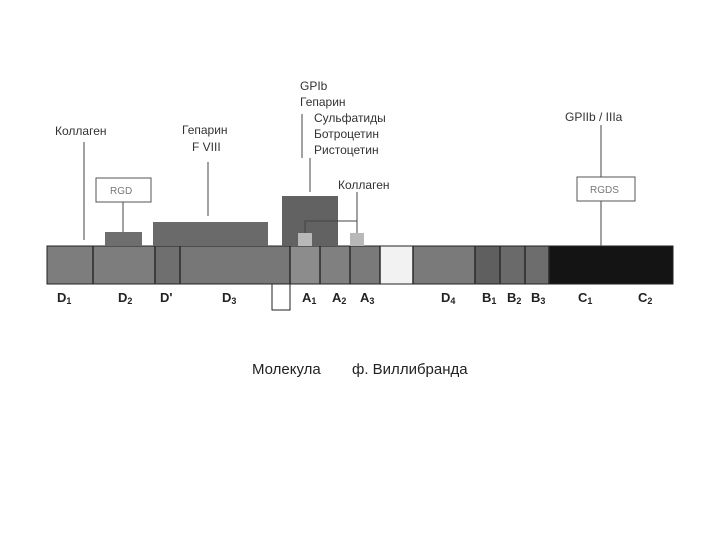 This screenshot has width=720, height=540. I want to click on caption-vwf: ф. Виллибранда, so click(410, 369).